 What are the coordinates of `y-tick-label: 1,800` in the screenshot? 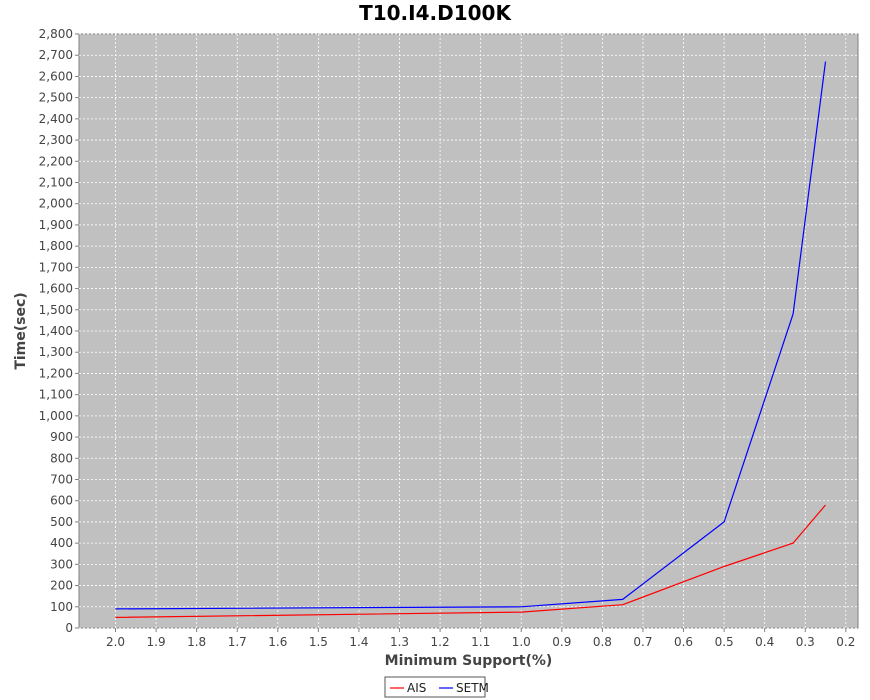 It's located at (56, 246).